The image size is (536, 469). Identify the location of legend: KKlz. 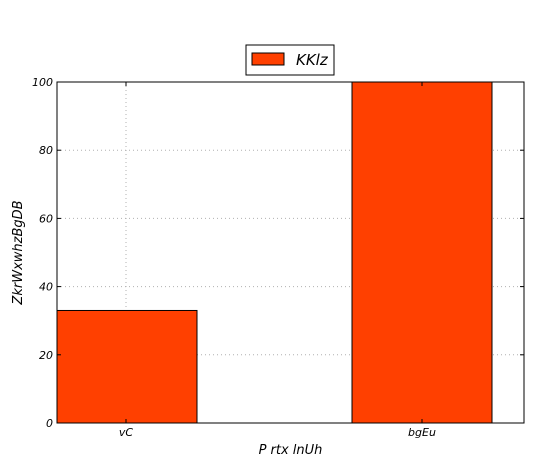
(290, 60).